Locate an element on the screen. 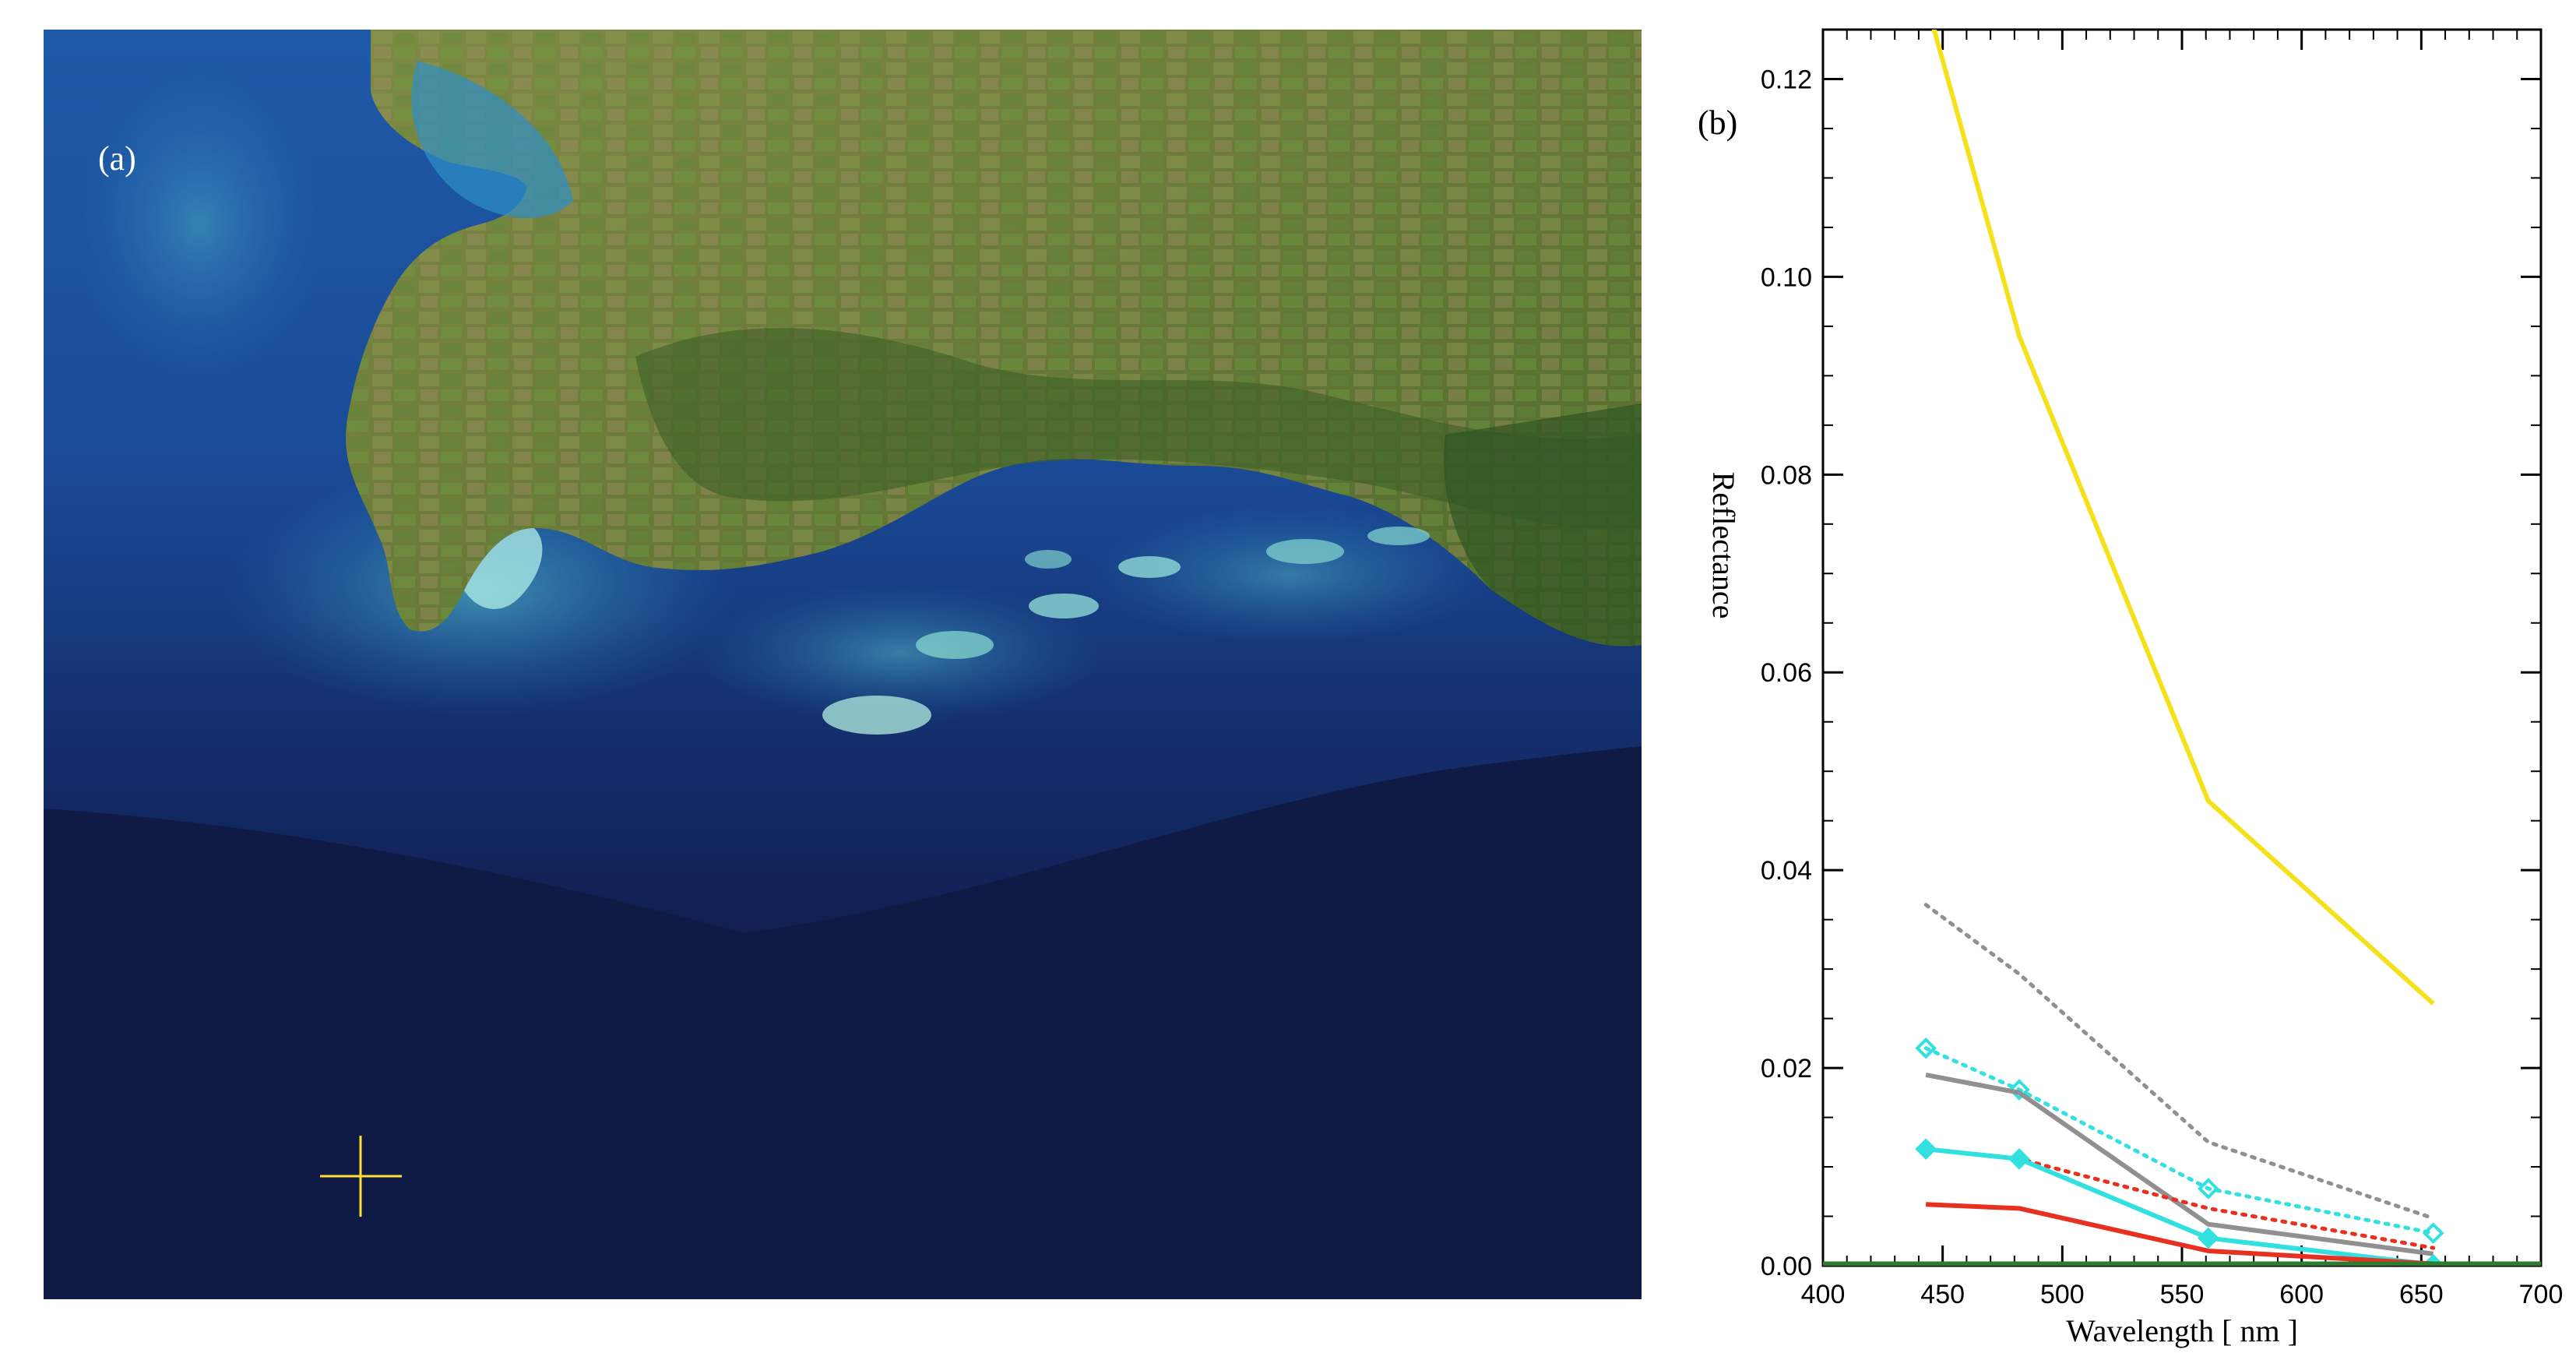  x-tick-label: 450 is located at coordinates (1942, 1294).